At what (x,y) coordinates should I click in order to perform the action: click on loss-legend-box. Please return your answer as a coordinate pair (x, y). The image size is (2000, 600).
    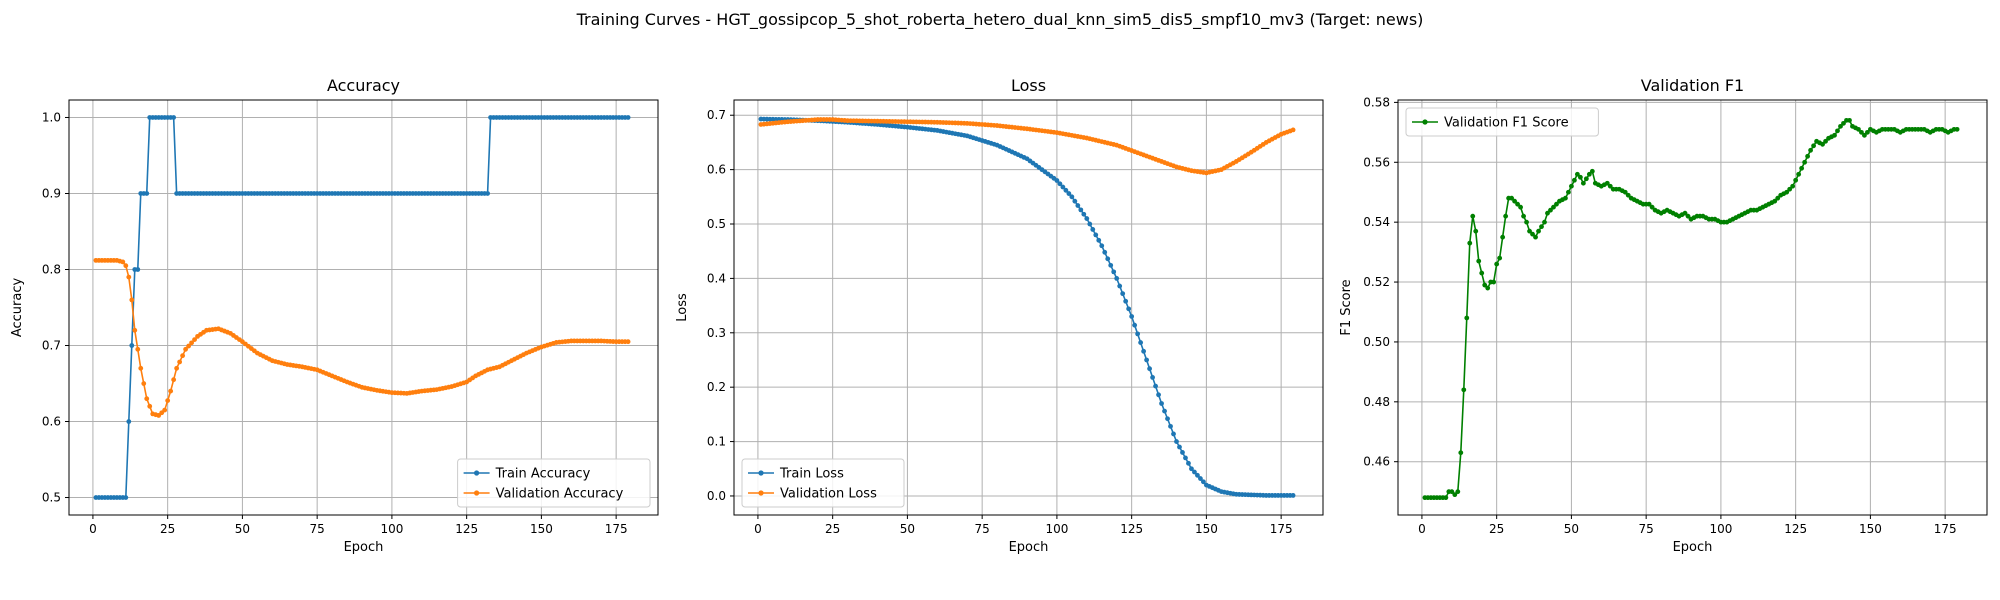
    Looking at the image, I should click on (823, 483).